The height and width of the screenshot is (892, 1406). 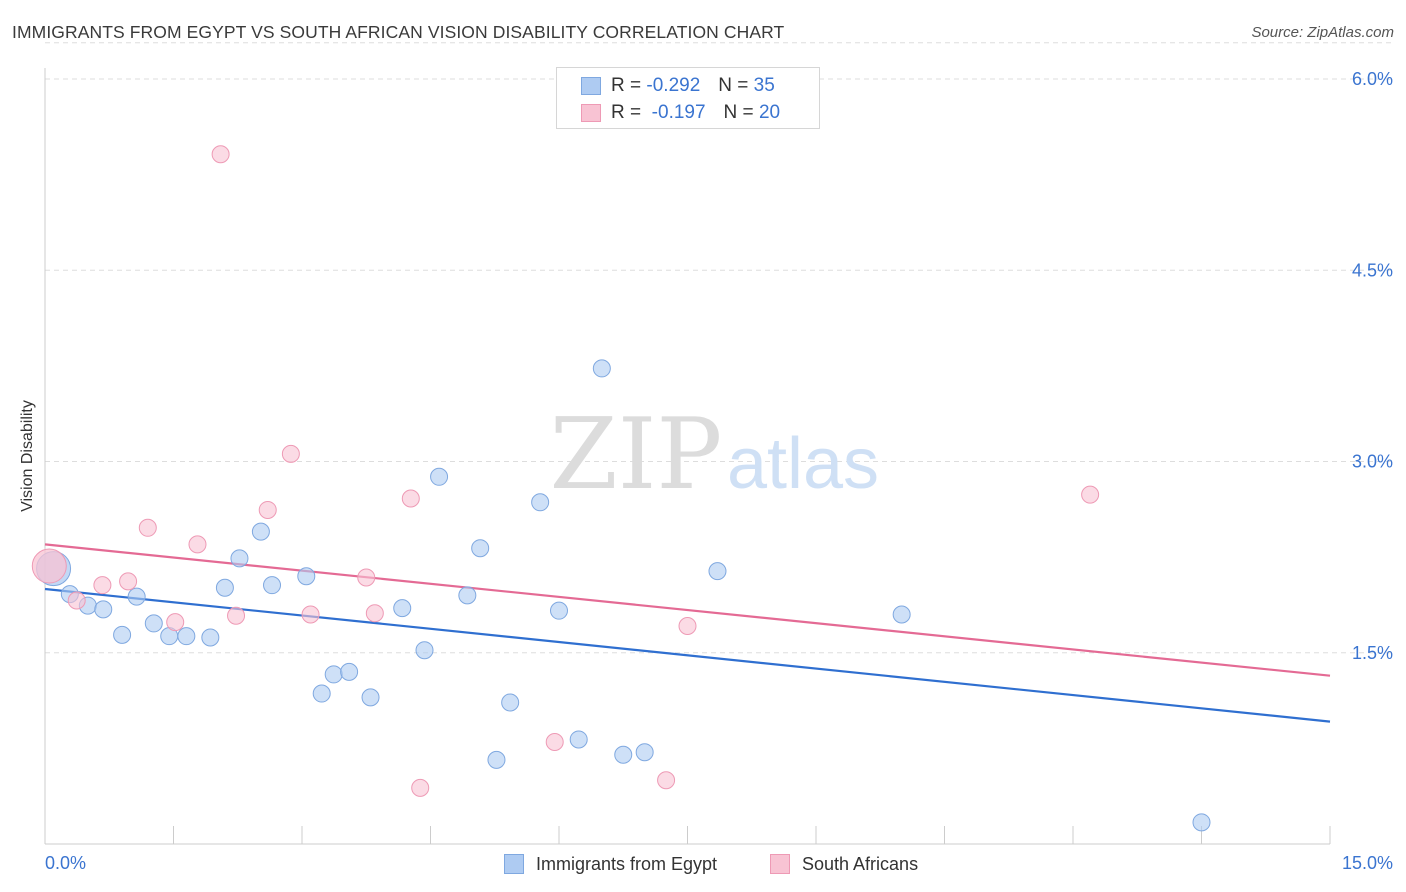 What do you see at coordinates (636, 455) in the screenshot?
I see `watermark-zip: ZIP` at bounding box center [636, 455].